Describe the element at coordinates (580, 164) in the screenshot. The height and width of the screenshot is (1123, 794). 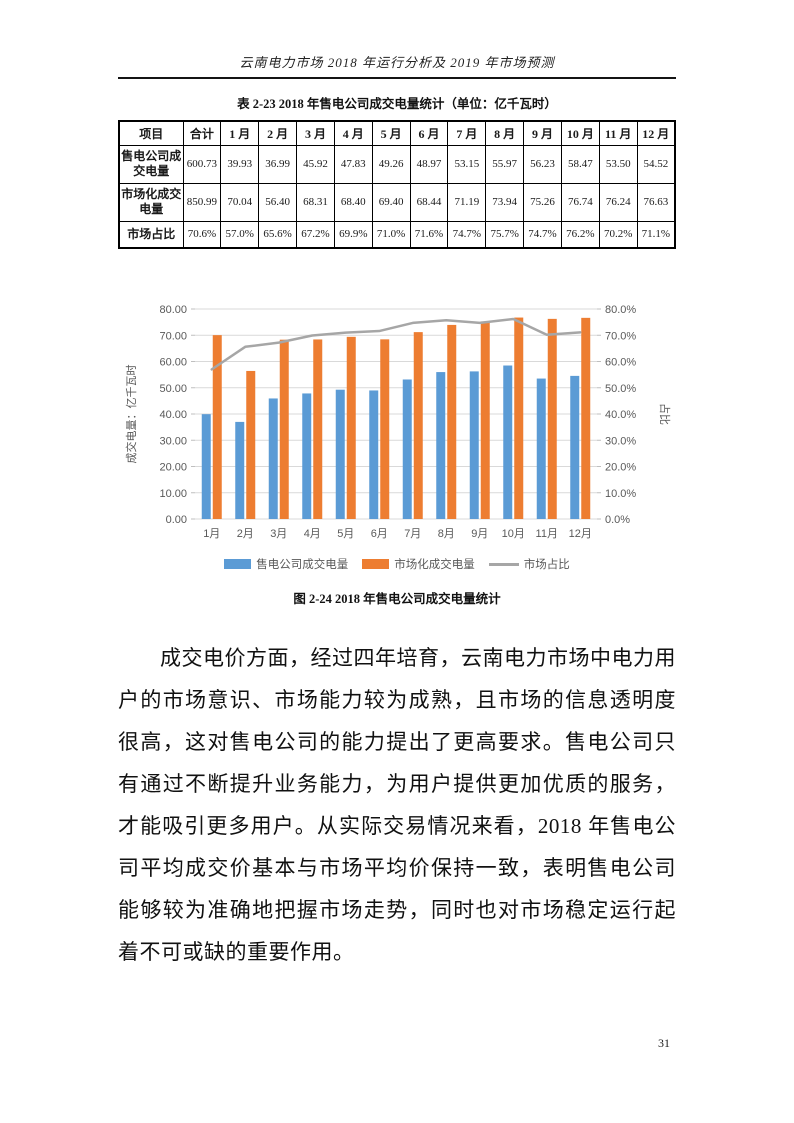
I see `table-cell: 58.47` at that location.